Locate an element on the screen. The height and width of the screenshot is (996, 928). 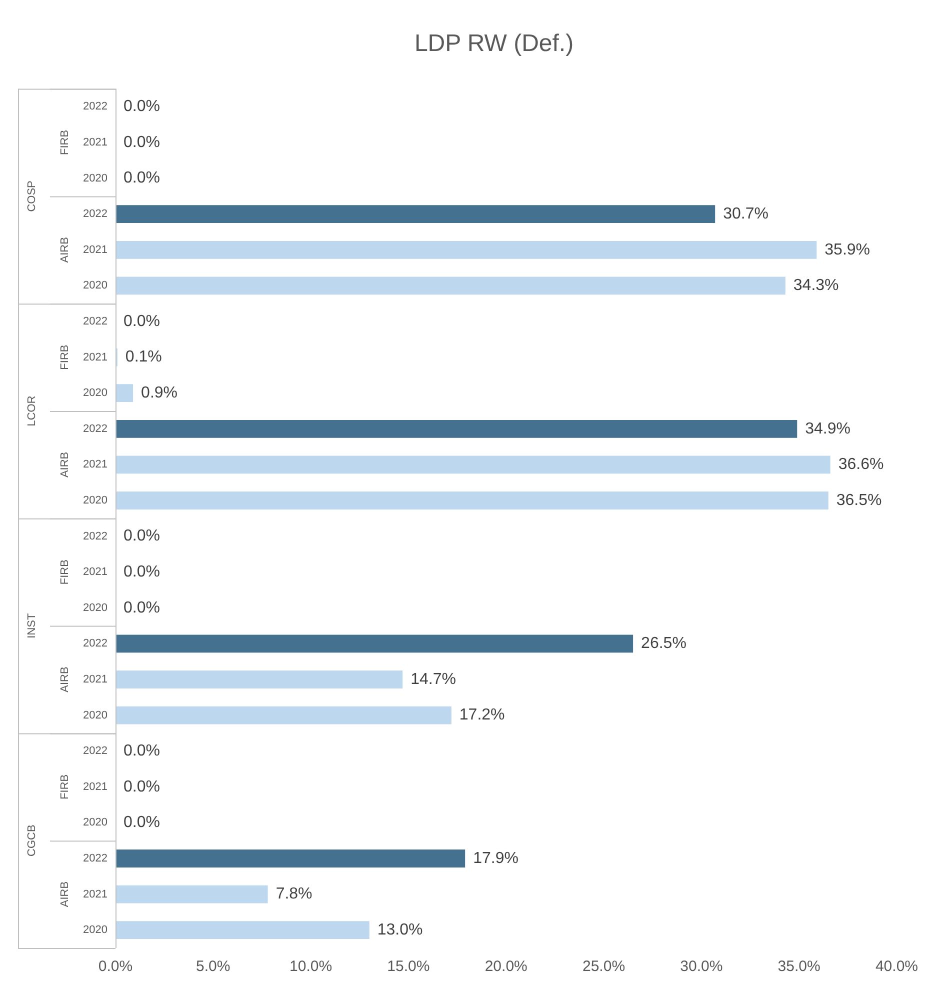
data-label: 7.8% is located at coordinates (294, 894).